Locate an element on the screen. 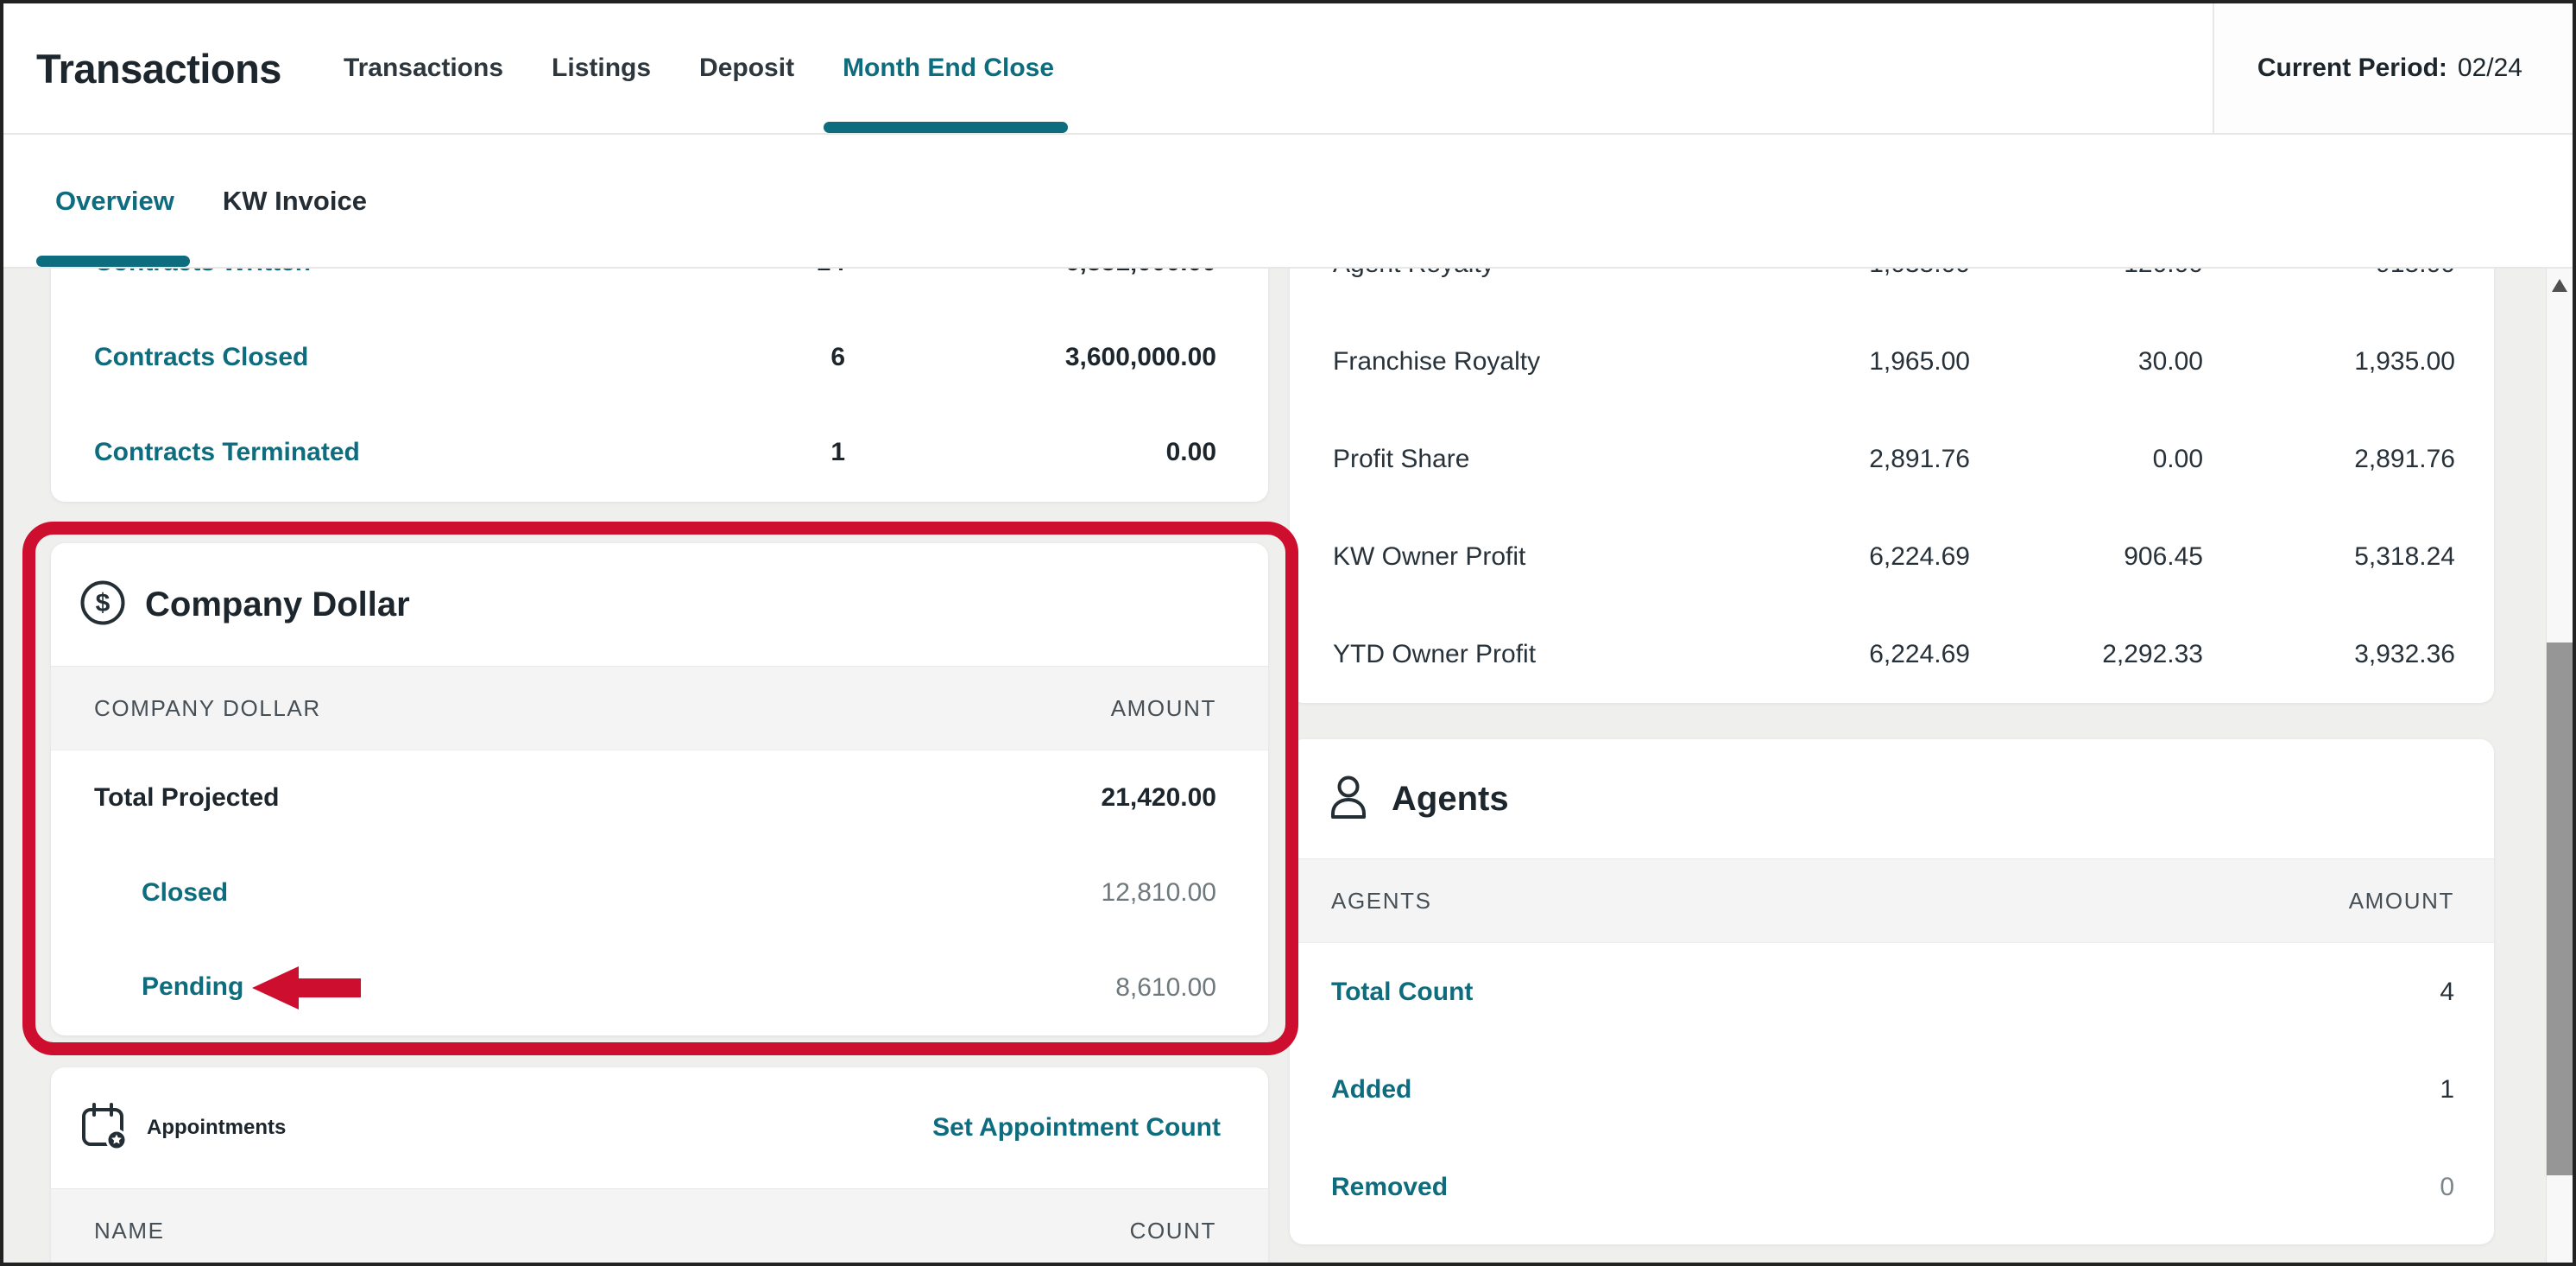  agent-royalty-value-2: 120.00 is located at coordinates (2086, 274).